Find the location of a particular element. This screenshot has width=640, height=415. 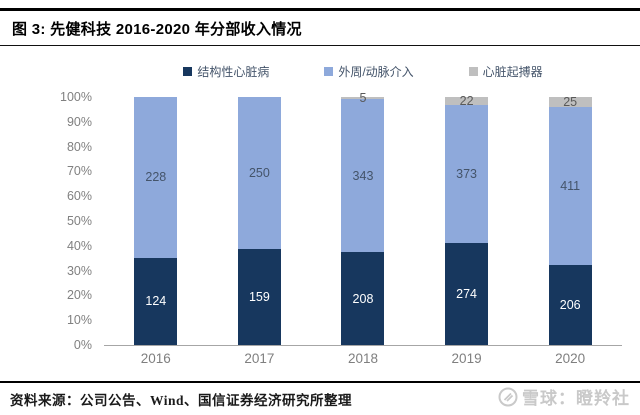

legend-label-peripheral-artery-intervention: 外周/动脉介入 is located at coordinates (376, 72).